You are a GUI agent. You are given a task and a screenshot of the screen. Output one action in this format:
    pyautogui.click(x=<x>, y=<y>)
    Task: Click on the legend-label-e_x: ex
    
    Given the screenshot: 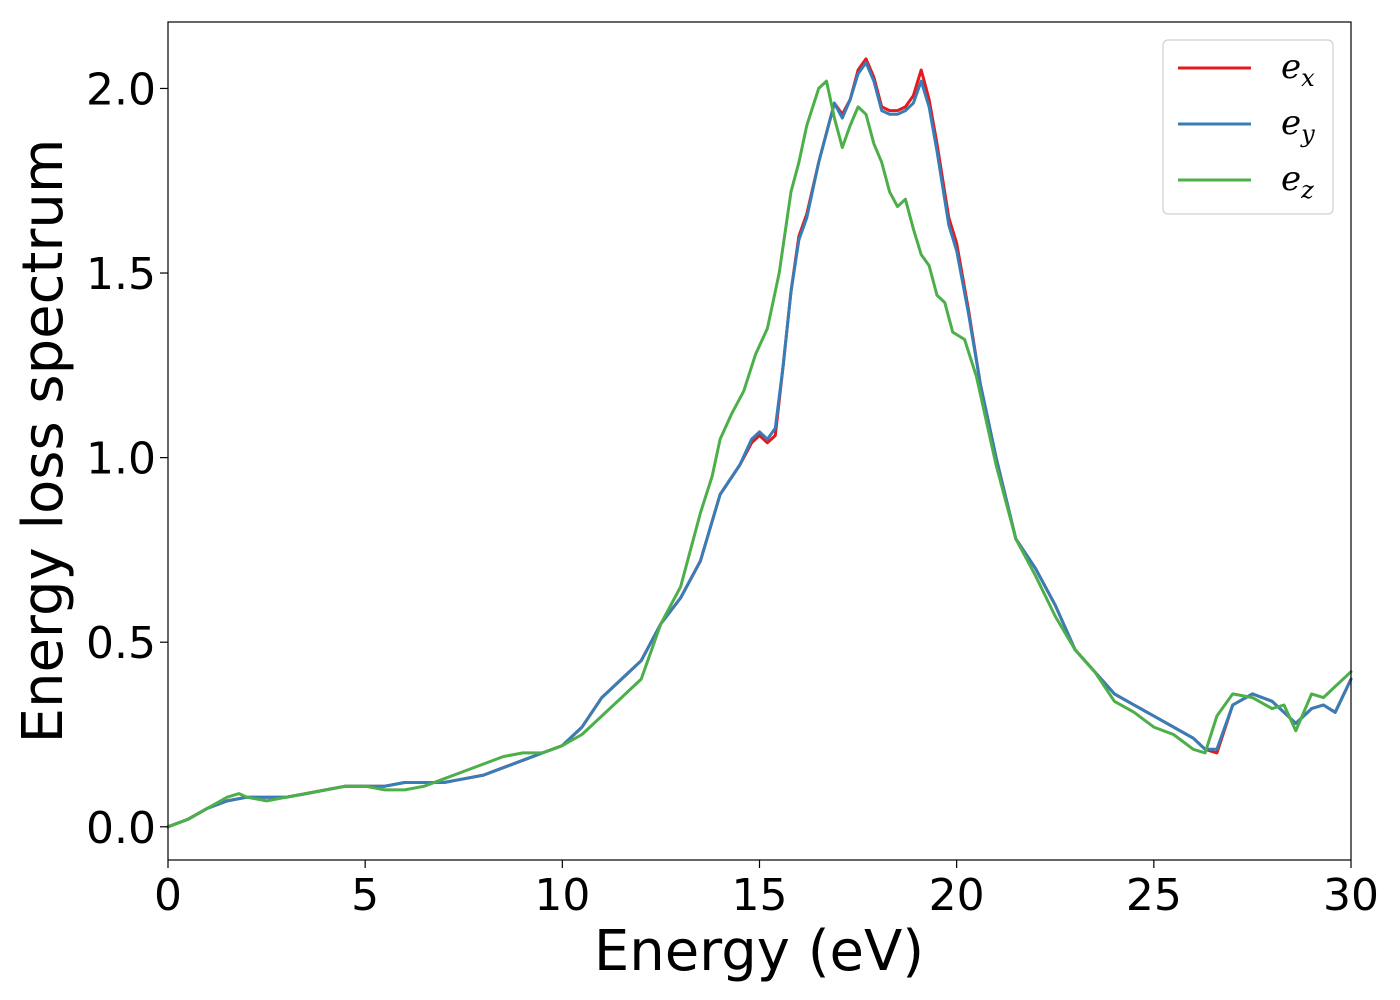 What is the action you would take?
    pyautogui.click(x=1298, y=69)
    